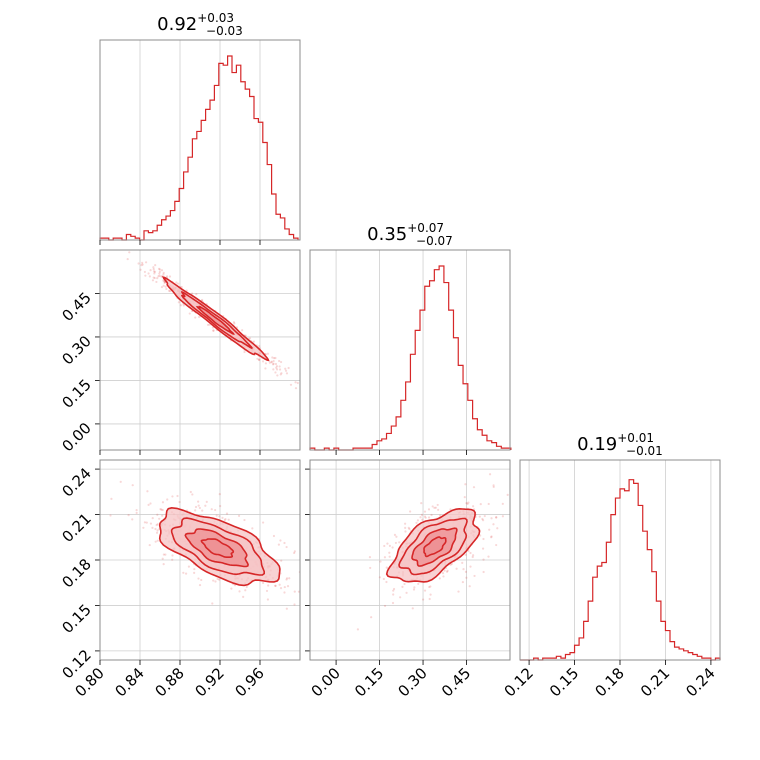  Describe the element at coordinates (635, 438) in the screenshot. I see `title-param-3-plus: +0.01` at that location.